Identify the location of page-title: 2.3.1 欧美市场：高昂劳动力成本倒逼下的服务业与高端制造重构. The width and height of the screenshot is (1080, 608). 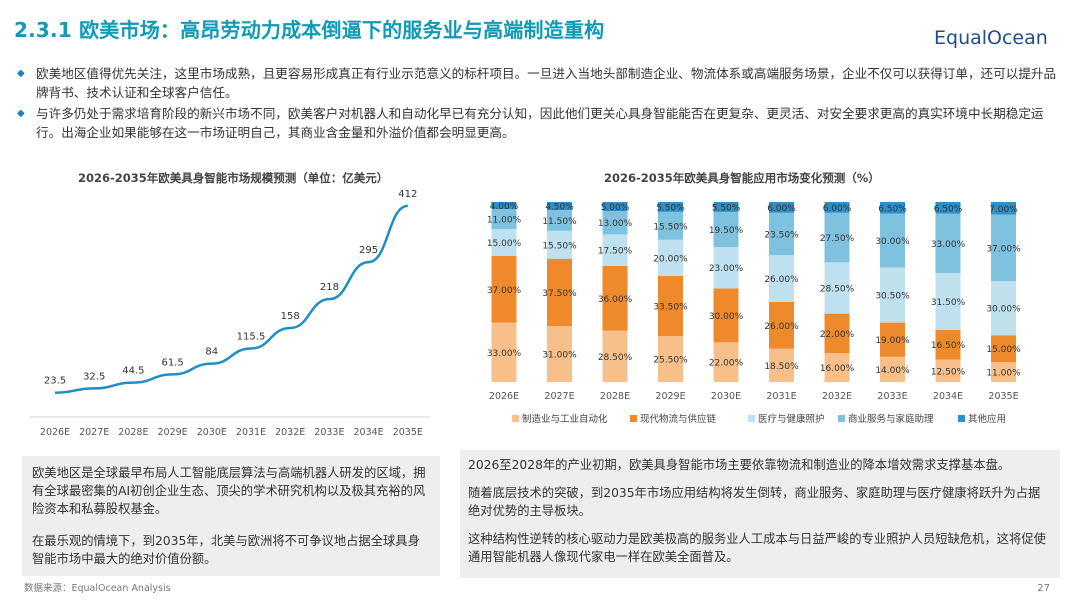
(309, 30).